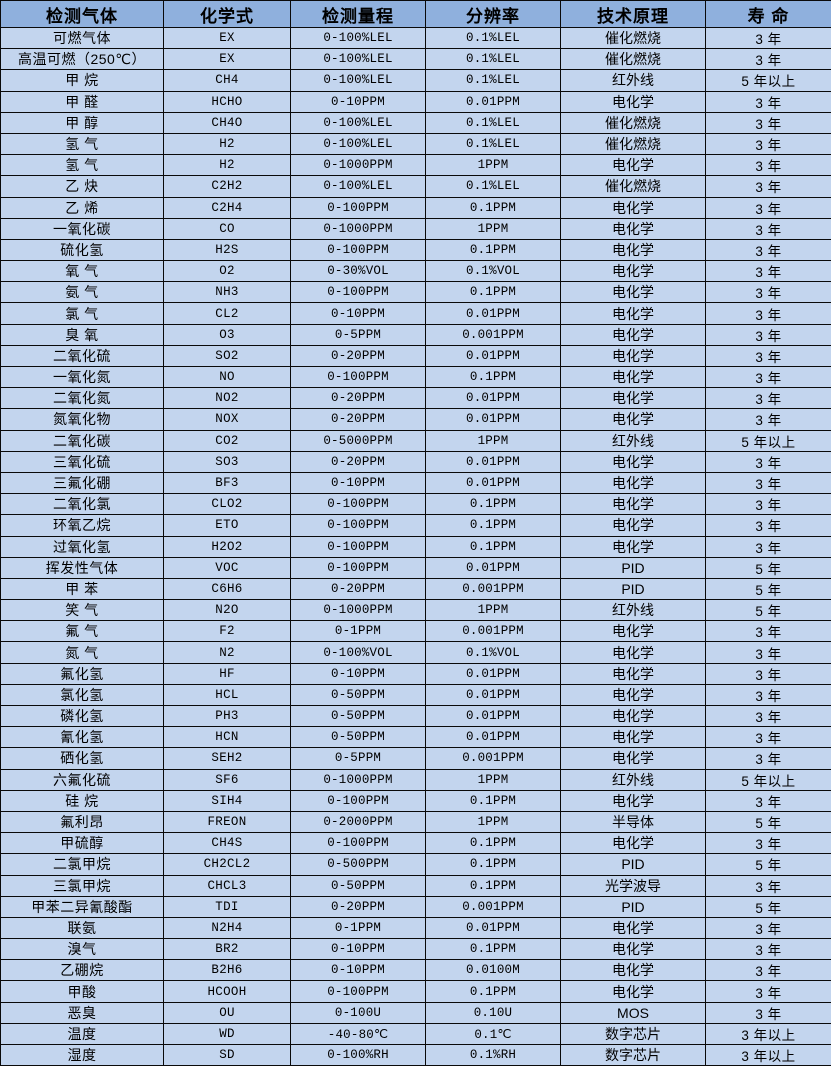 This screenshot has height=1075, width=831. I want to click on cell-gas: 氟利昂, so click(82, 822).